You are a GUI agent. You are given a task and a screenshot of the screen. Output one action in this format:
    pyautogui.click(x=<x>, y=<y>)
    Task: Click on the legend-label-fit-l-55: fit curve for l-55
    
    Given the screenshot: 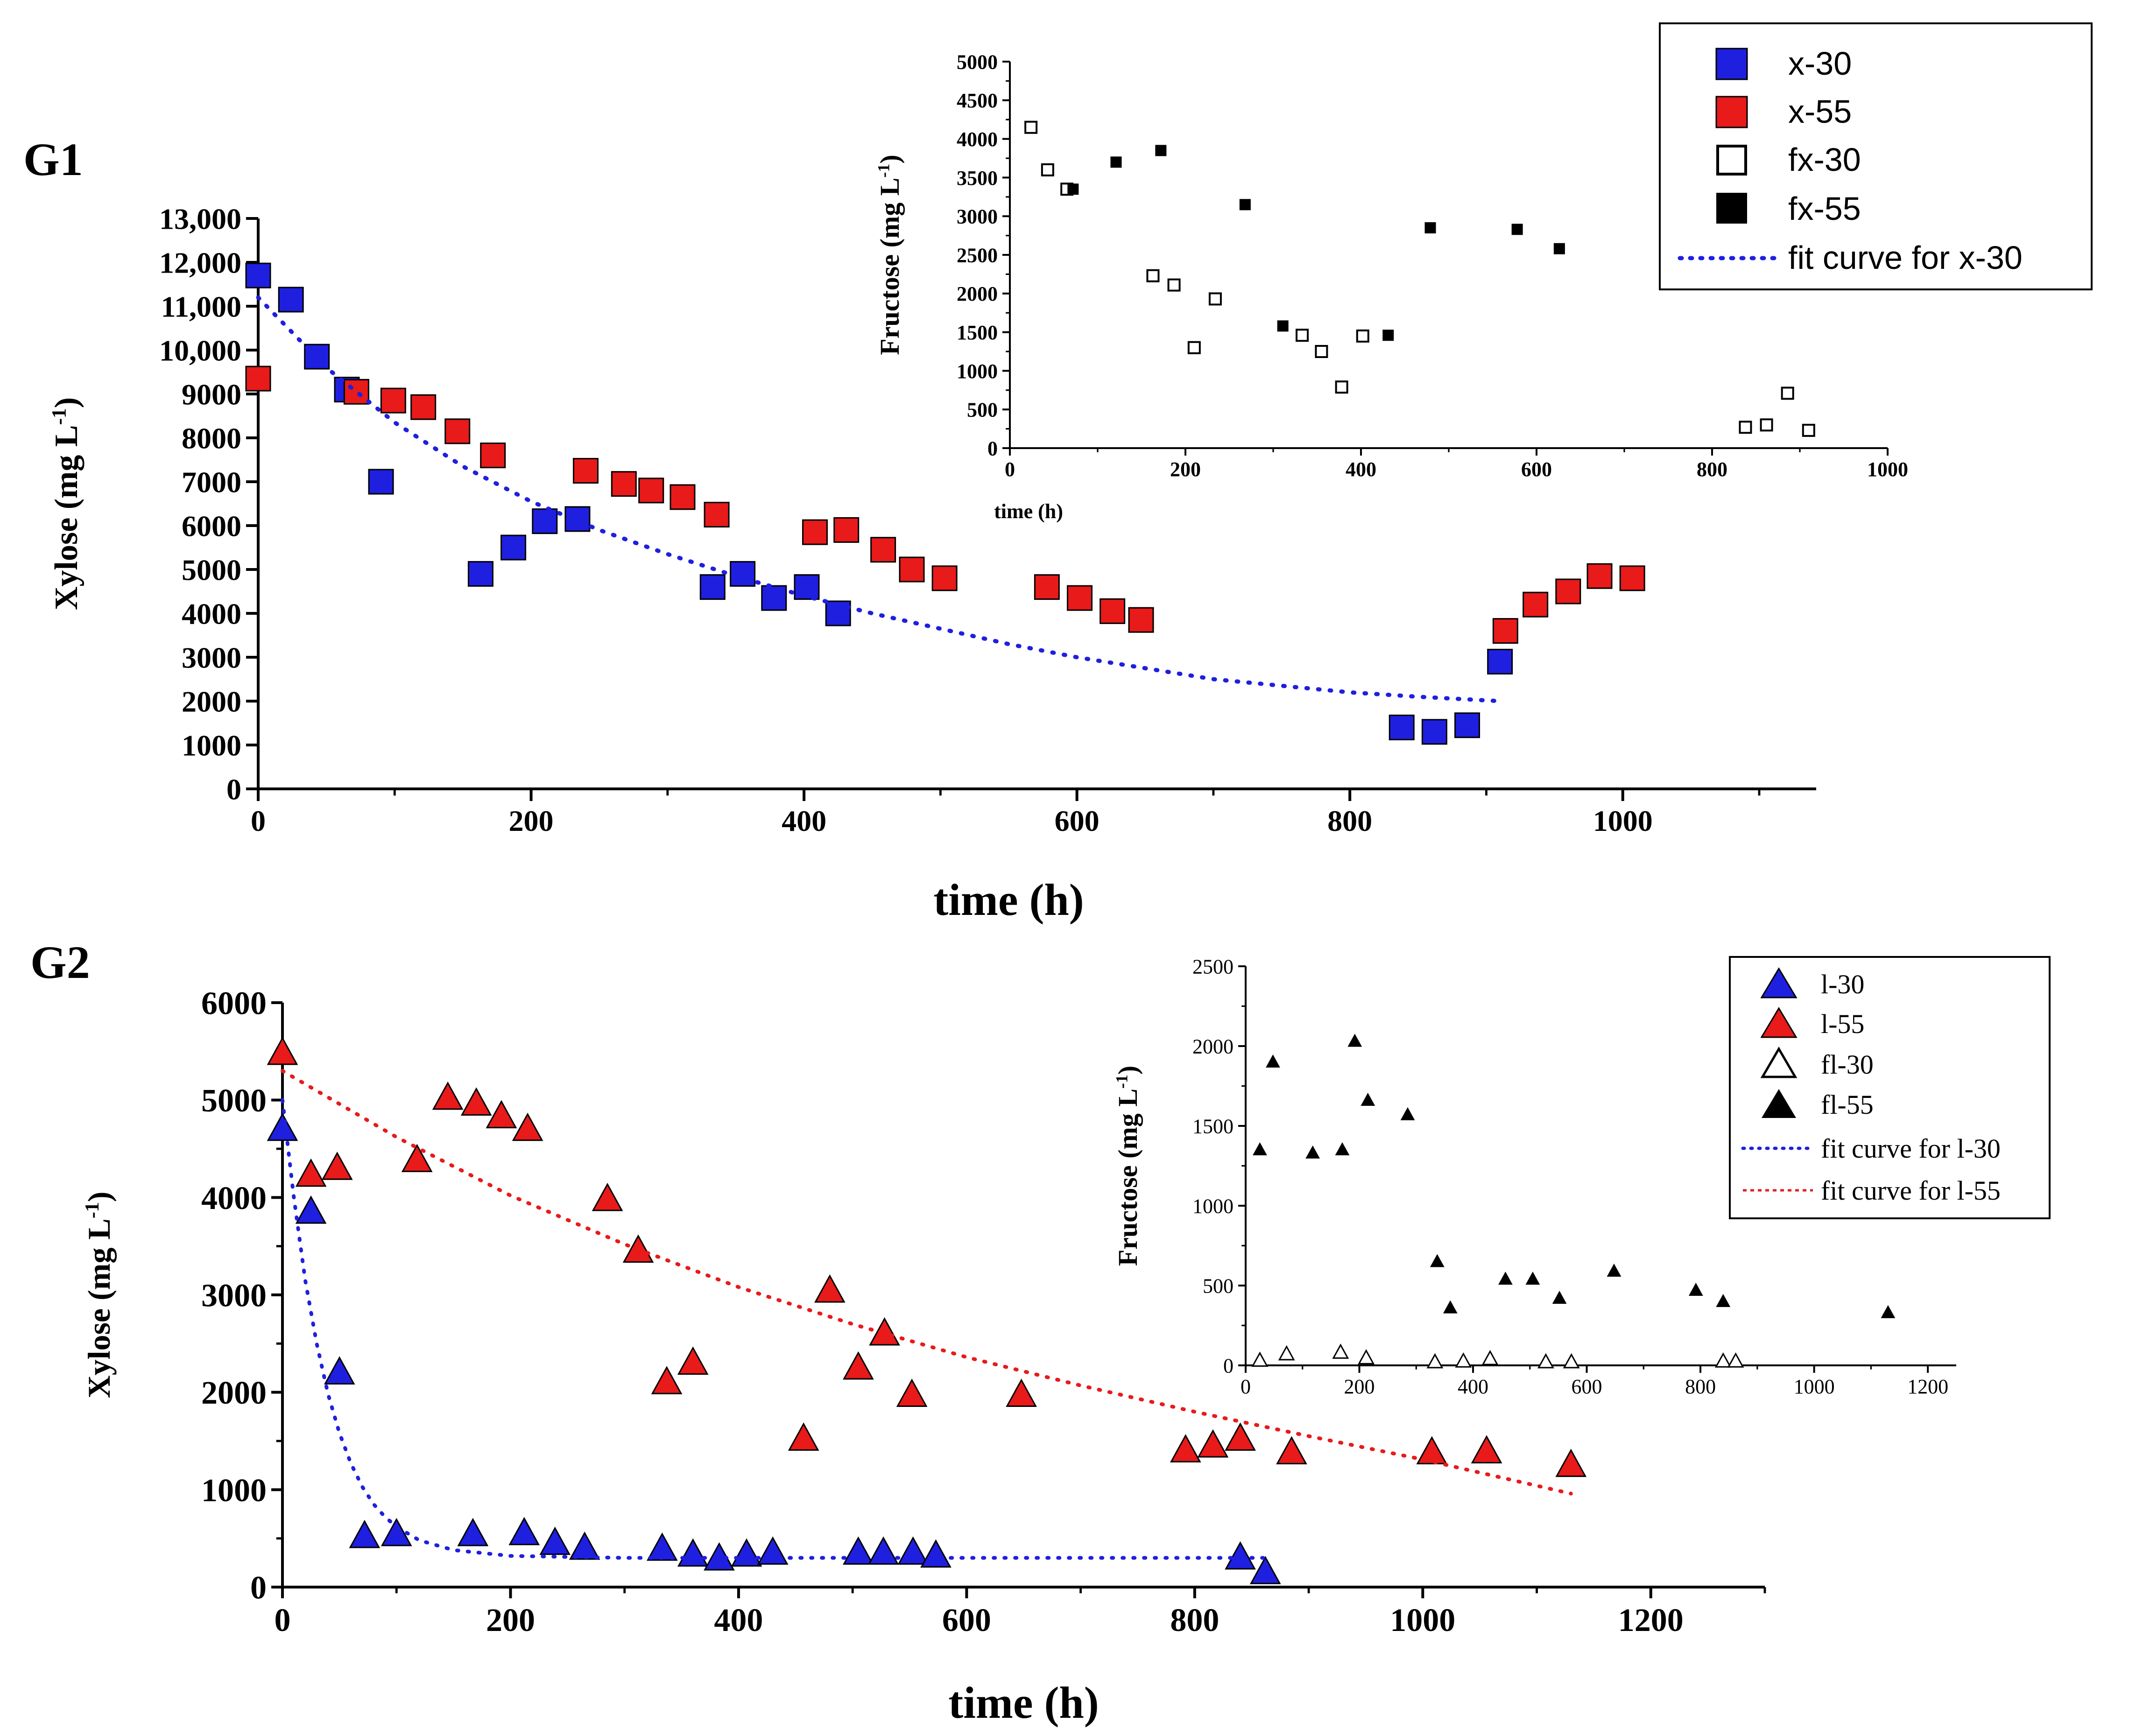 What is the action you would take?
    pyautogui.click(x=1911, y=1190)
    